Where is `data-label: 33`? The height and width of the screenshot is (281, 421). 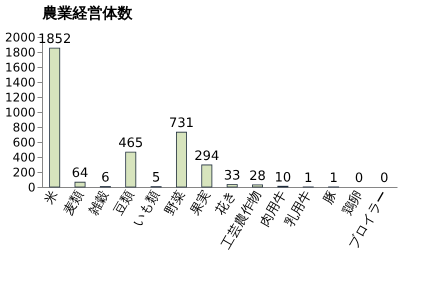
data-label: 33 is located at coordinates (232, 176).